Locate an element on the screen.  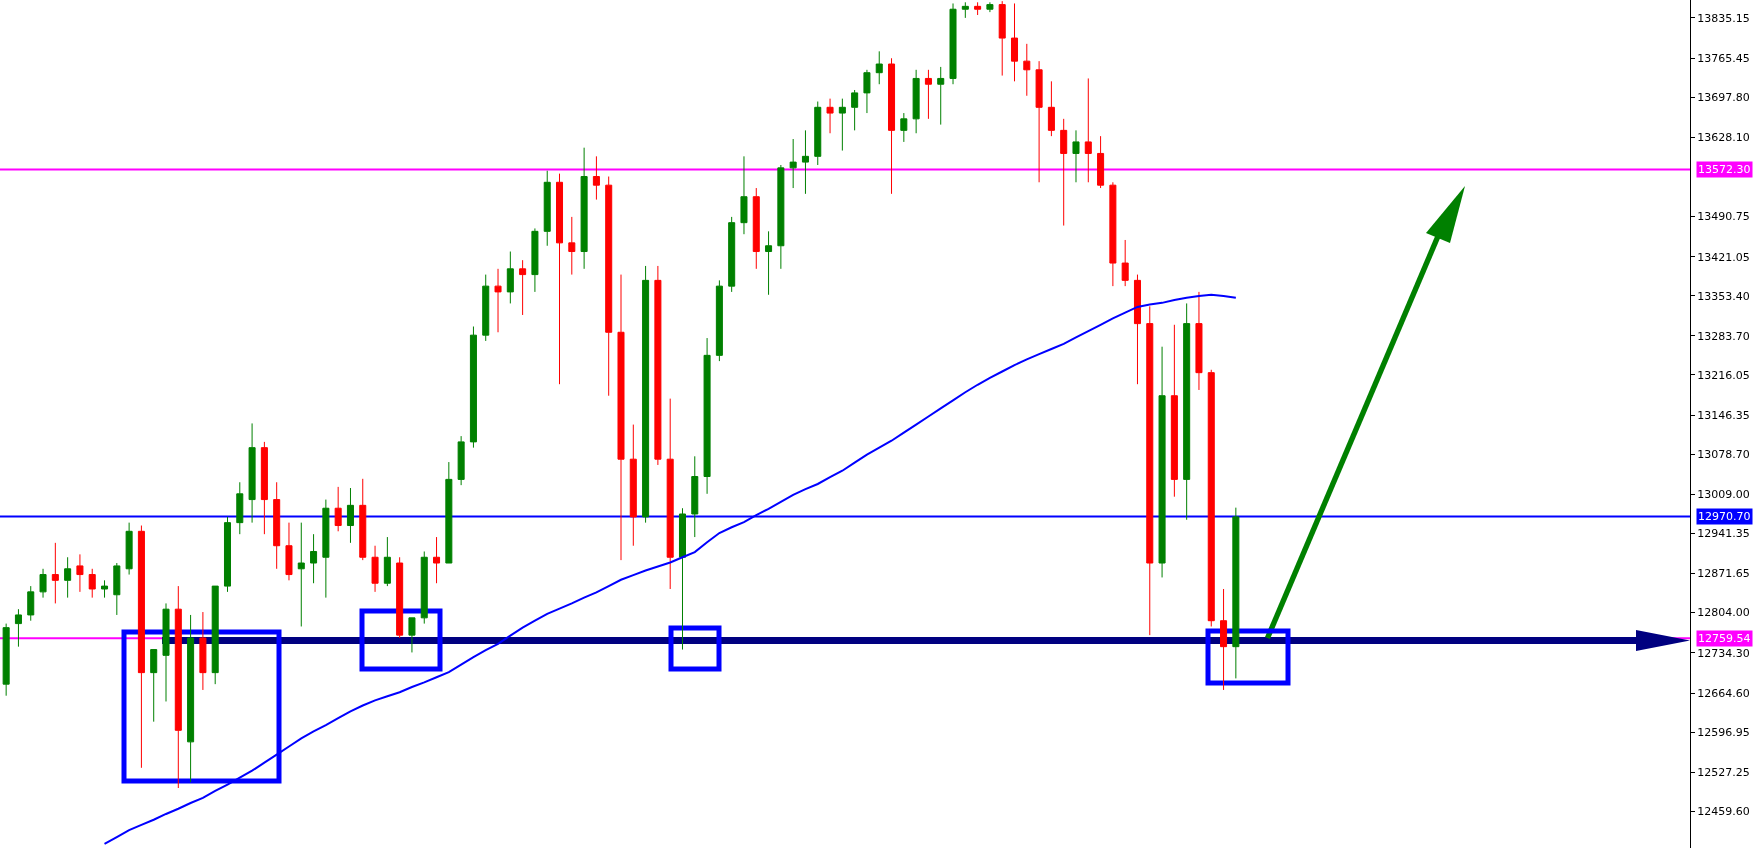
y-tick-label: 13009.00 is located at coordinates (1723, 495).